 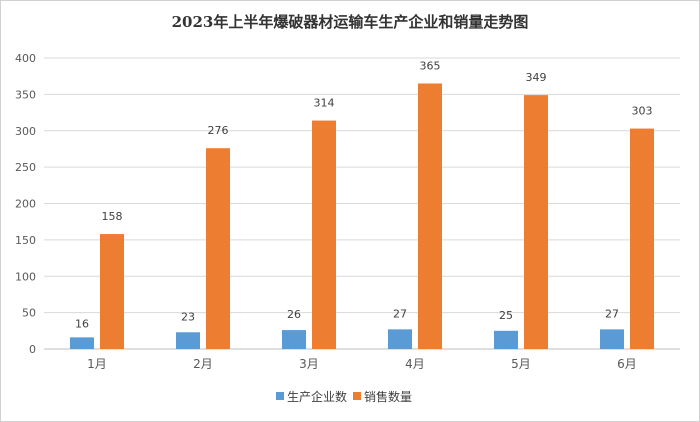 I want to click on data-label: 349, so click(x=536, y=77).